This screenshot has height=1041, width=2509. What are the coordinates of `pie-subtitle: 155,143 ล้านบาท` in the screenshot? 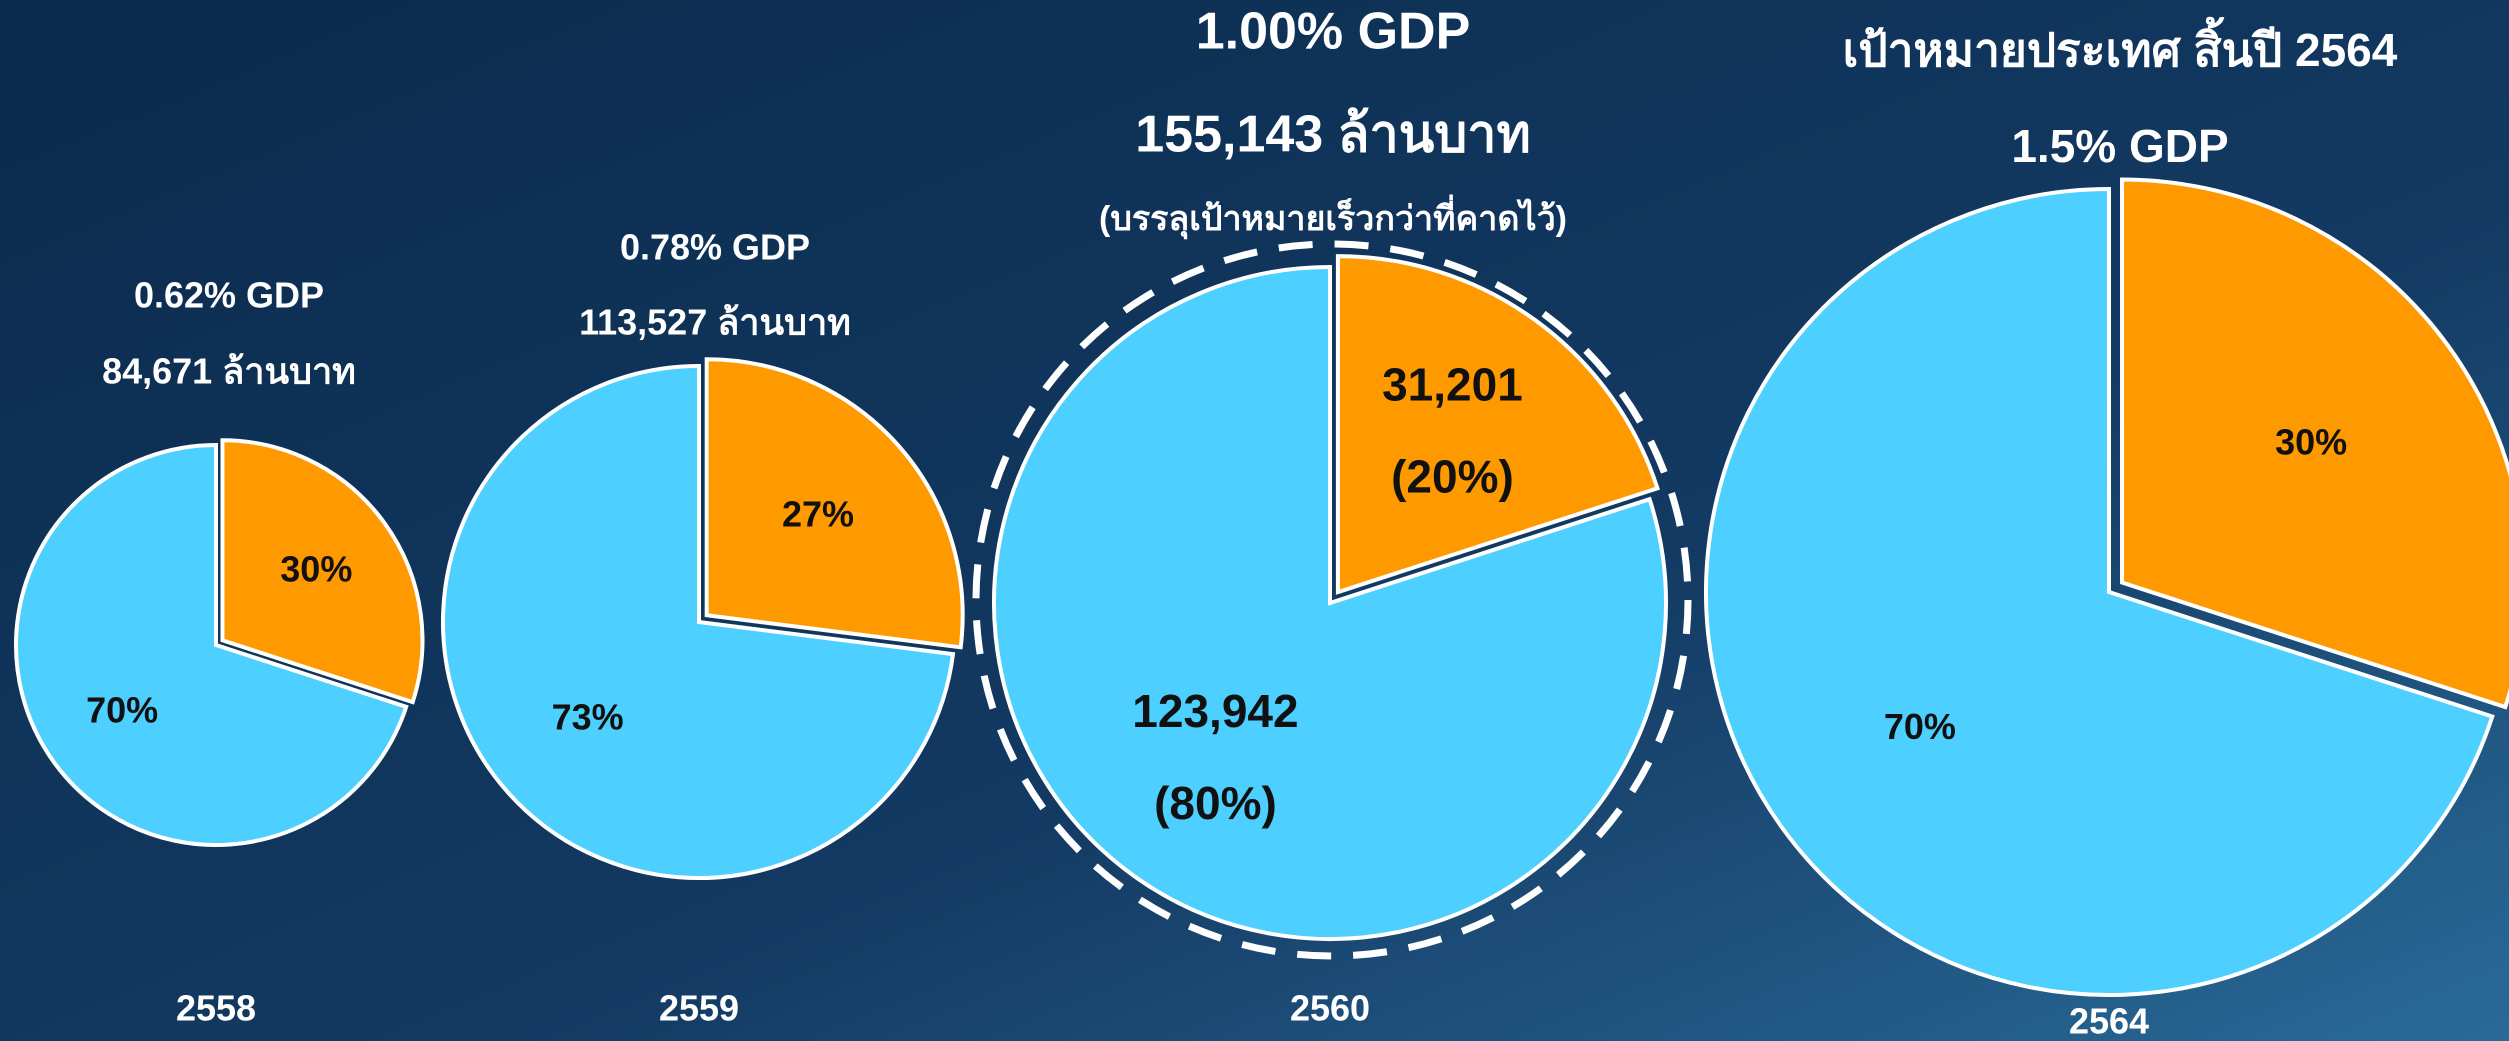 It's located at (1333, 135).